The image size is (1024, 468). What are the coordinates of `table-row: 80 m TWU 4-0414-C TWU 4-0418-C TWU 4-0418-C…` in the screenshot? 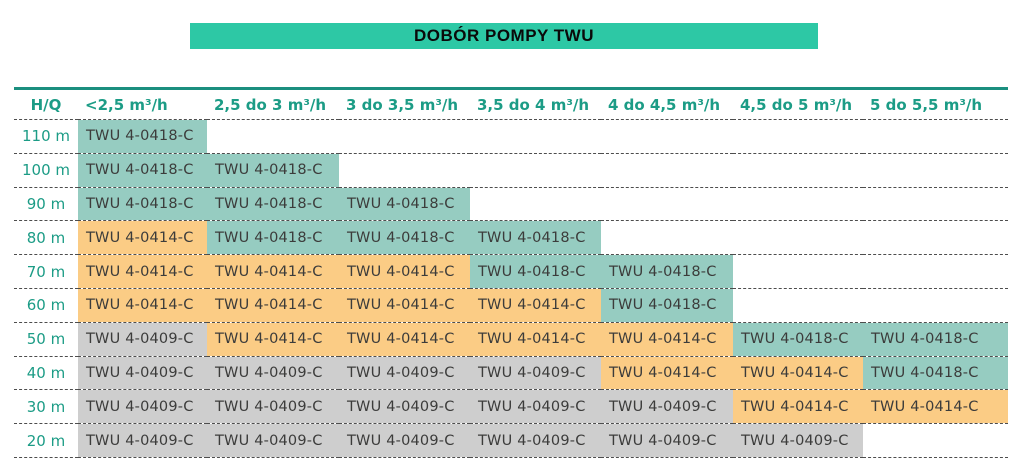 It's located at (511, 238).